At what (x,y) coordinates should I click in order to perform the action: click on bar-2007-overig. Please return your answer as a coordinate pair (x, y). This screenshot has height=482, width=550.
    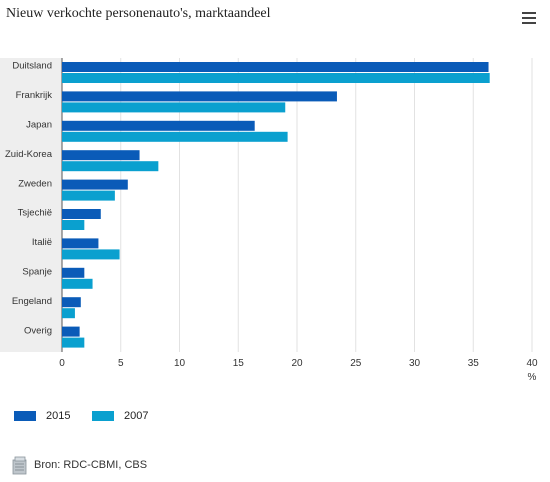
    Looking at the image, I should click on (73, 342).